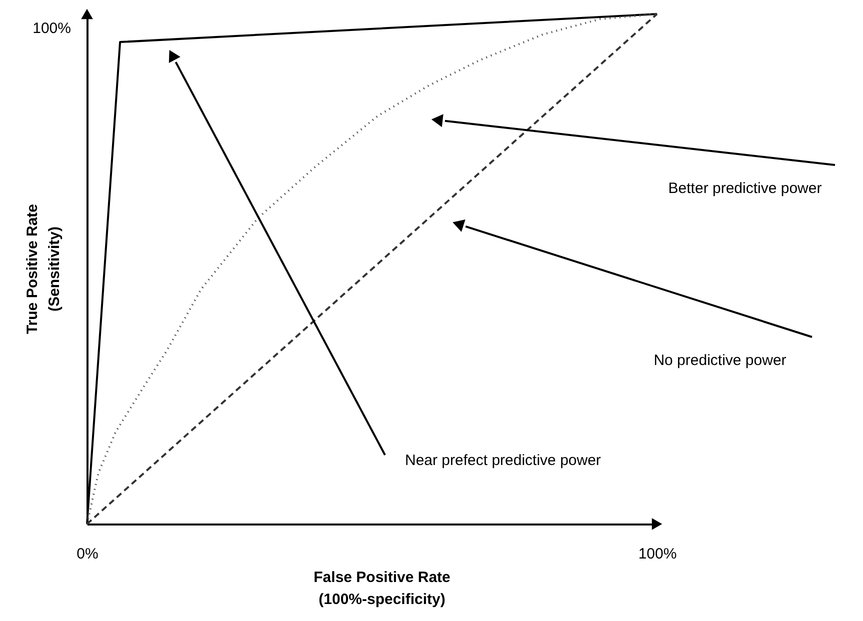 The height and width of the screenshot is (621, 863). I want to click on annotation: Near prefect predictive power, so click(503, 460).